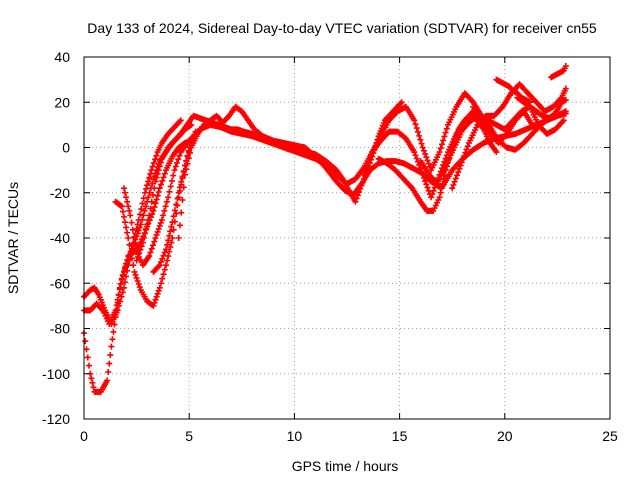 The width and height of the screenshot is (640, 480). What do you see at coordinates (62, 102) in the screenshot?
I see `y-tick-label: 20` at bounding box center [62, 102].